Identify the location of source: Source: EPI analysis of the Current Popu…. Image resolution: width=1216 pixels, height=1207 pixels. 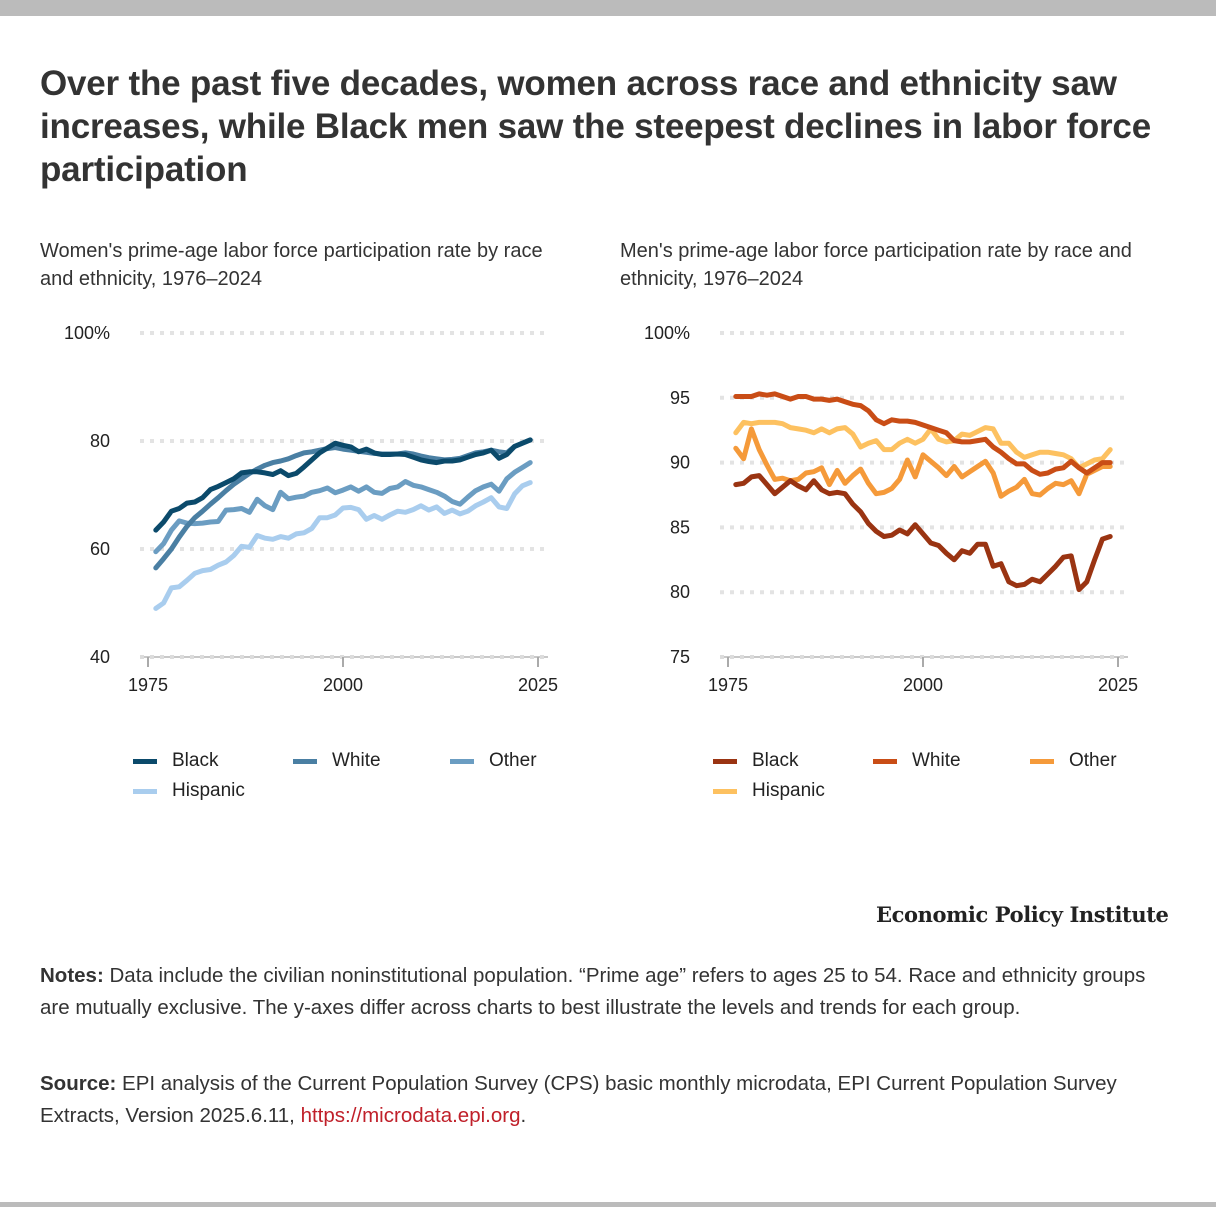
(610, 1100).